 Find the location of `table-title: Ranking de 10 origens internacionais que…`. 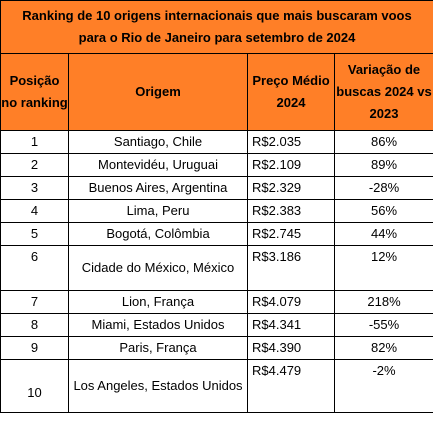

table-title: Ranking de 10 origens internacionais que… is located at coordinates (216, 27).